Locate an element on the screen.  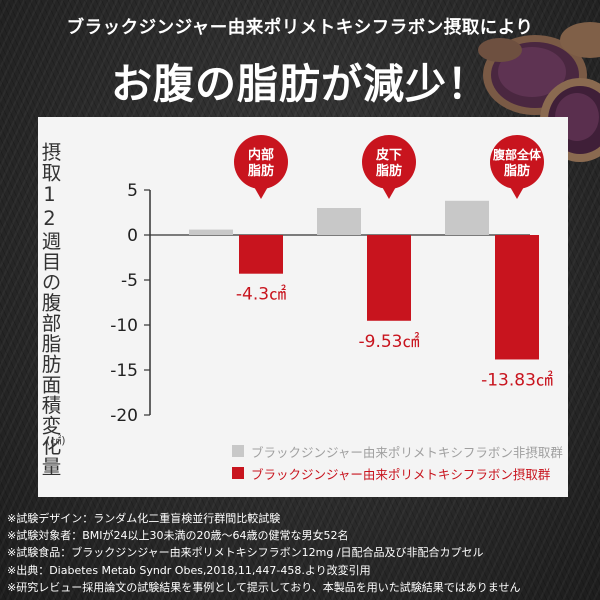
category-label: 腹部全体 is located at coordinates (517, 154).